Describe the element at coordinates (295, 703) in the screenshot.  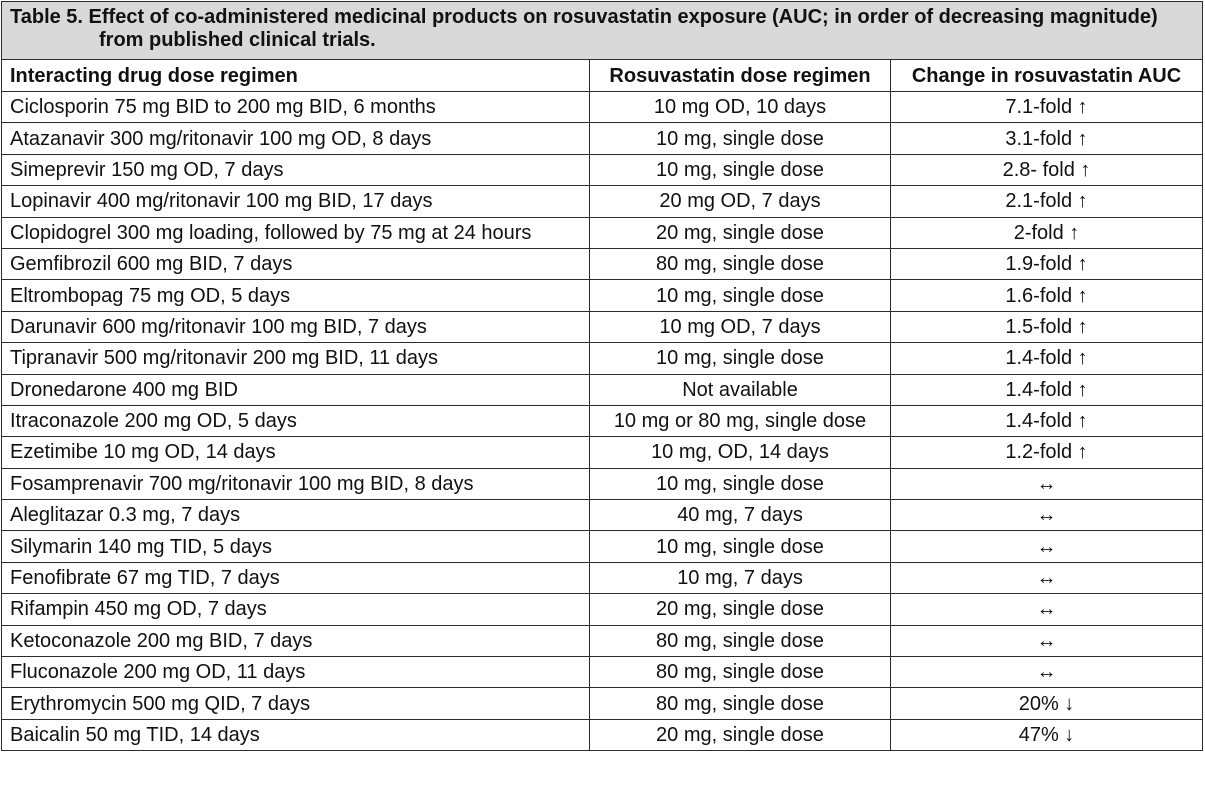
I see `cell-interacting-drug: Erythromycin 500 mg QID, 7 days` at that location.